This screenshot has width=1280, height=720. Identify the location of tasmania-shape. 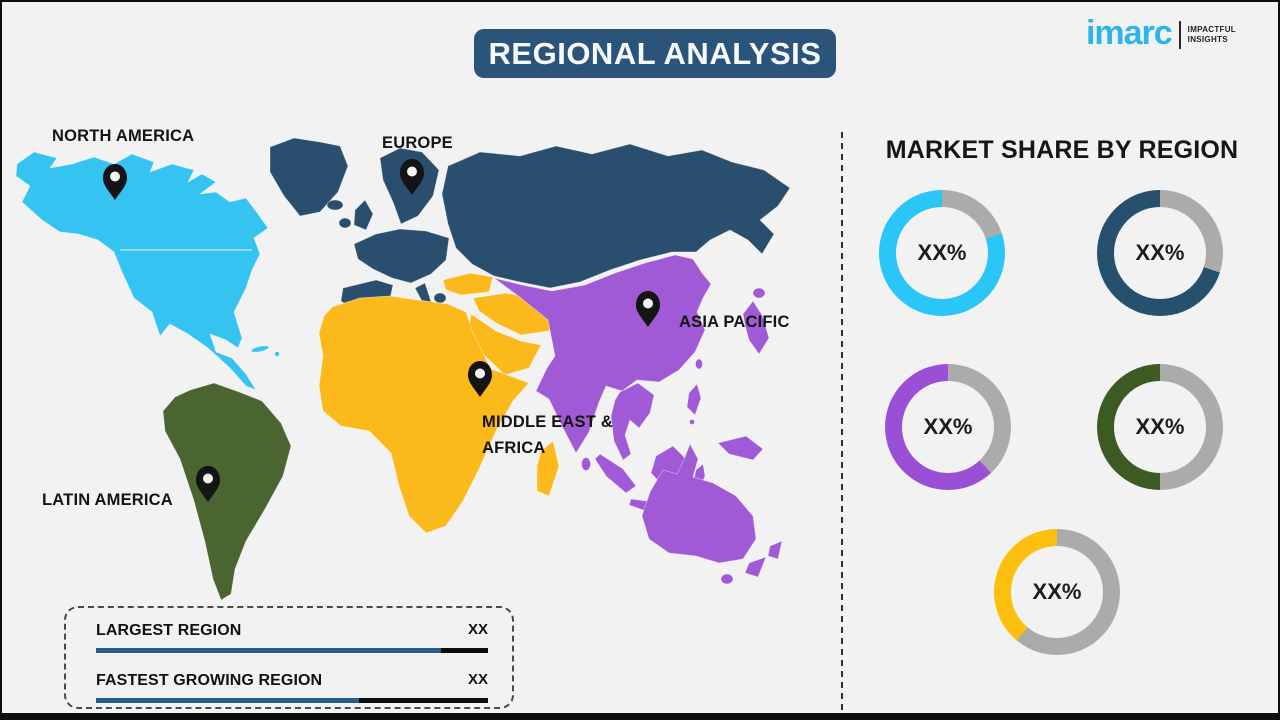
(727, 579).